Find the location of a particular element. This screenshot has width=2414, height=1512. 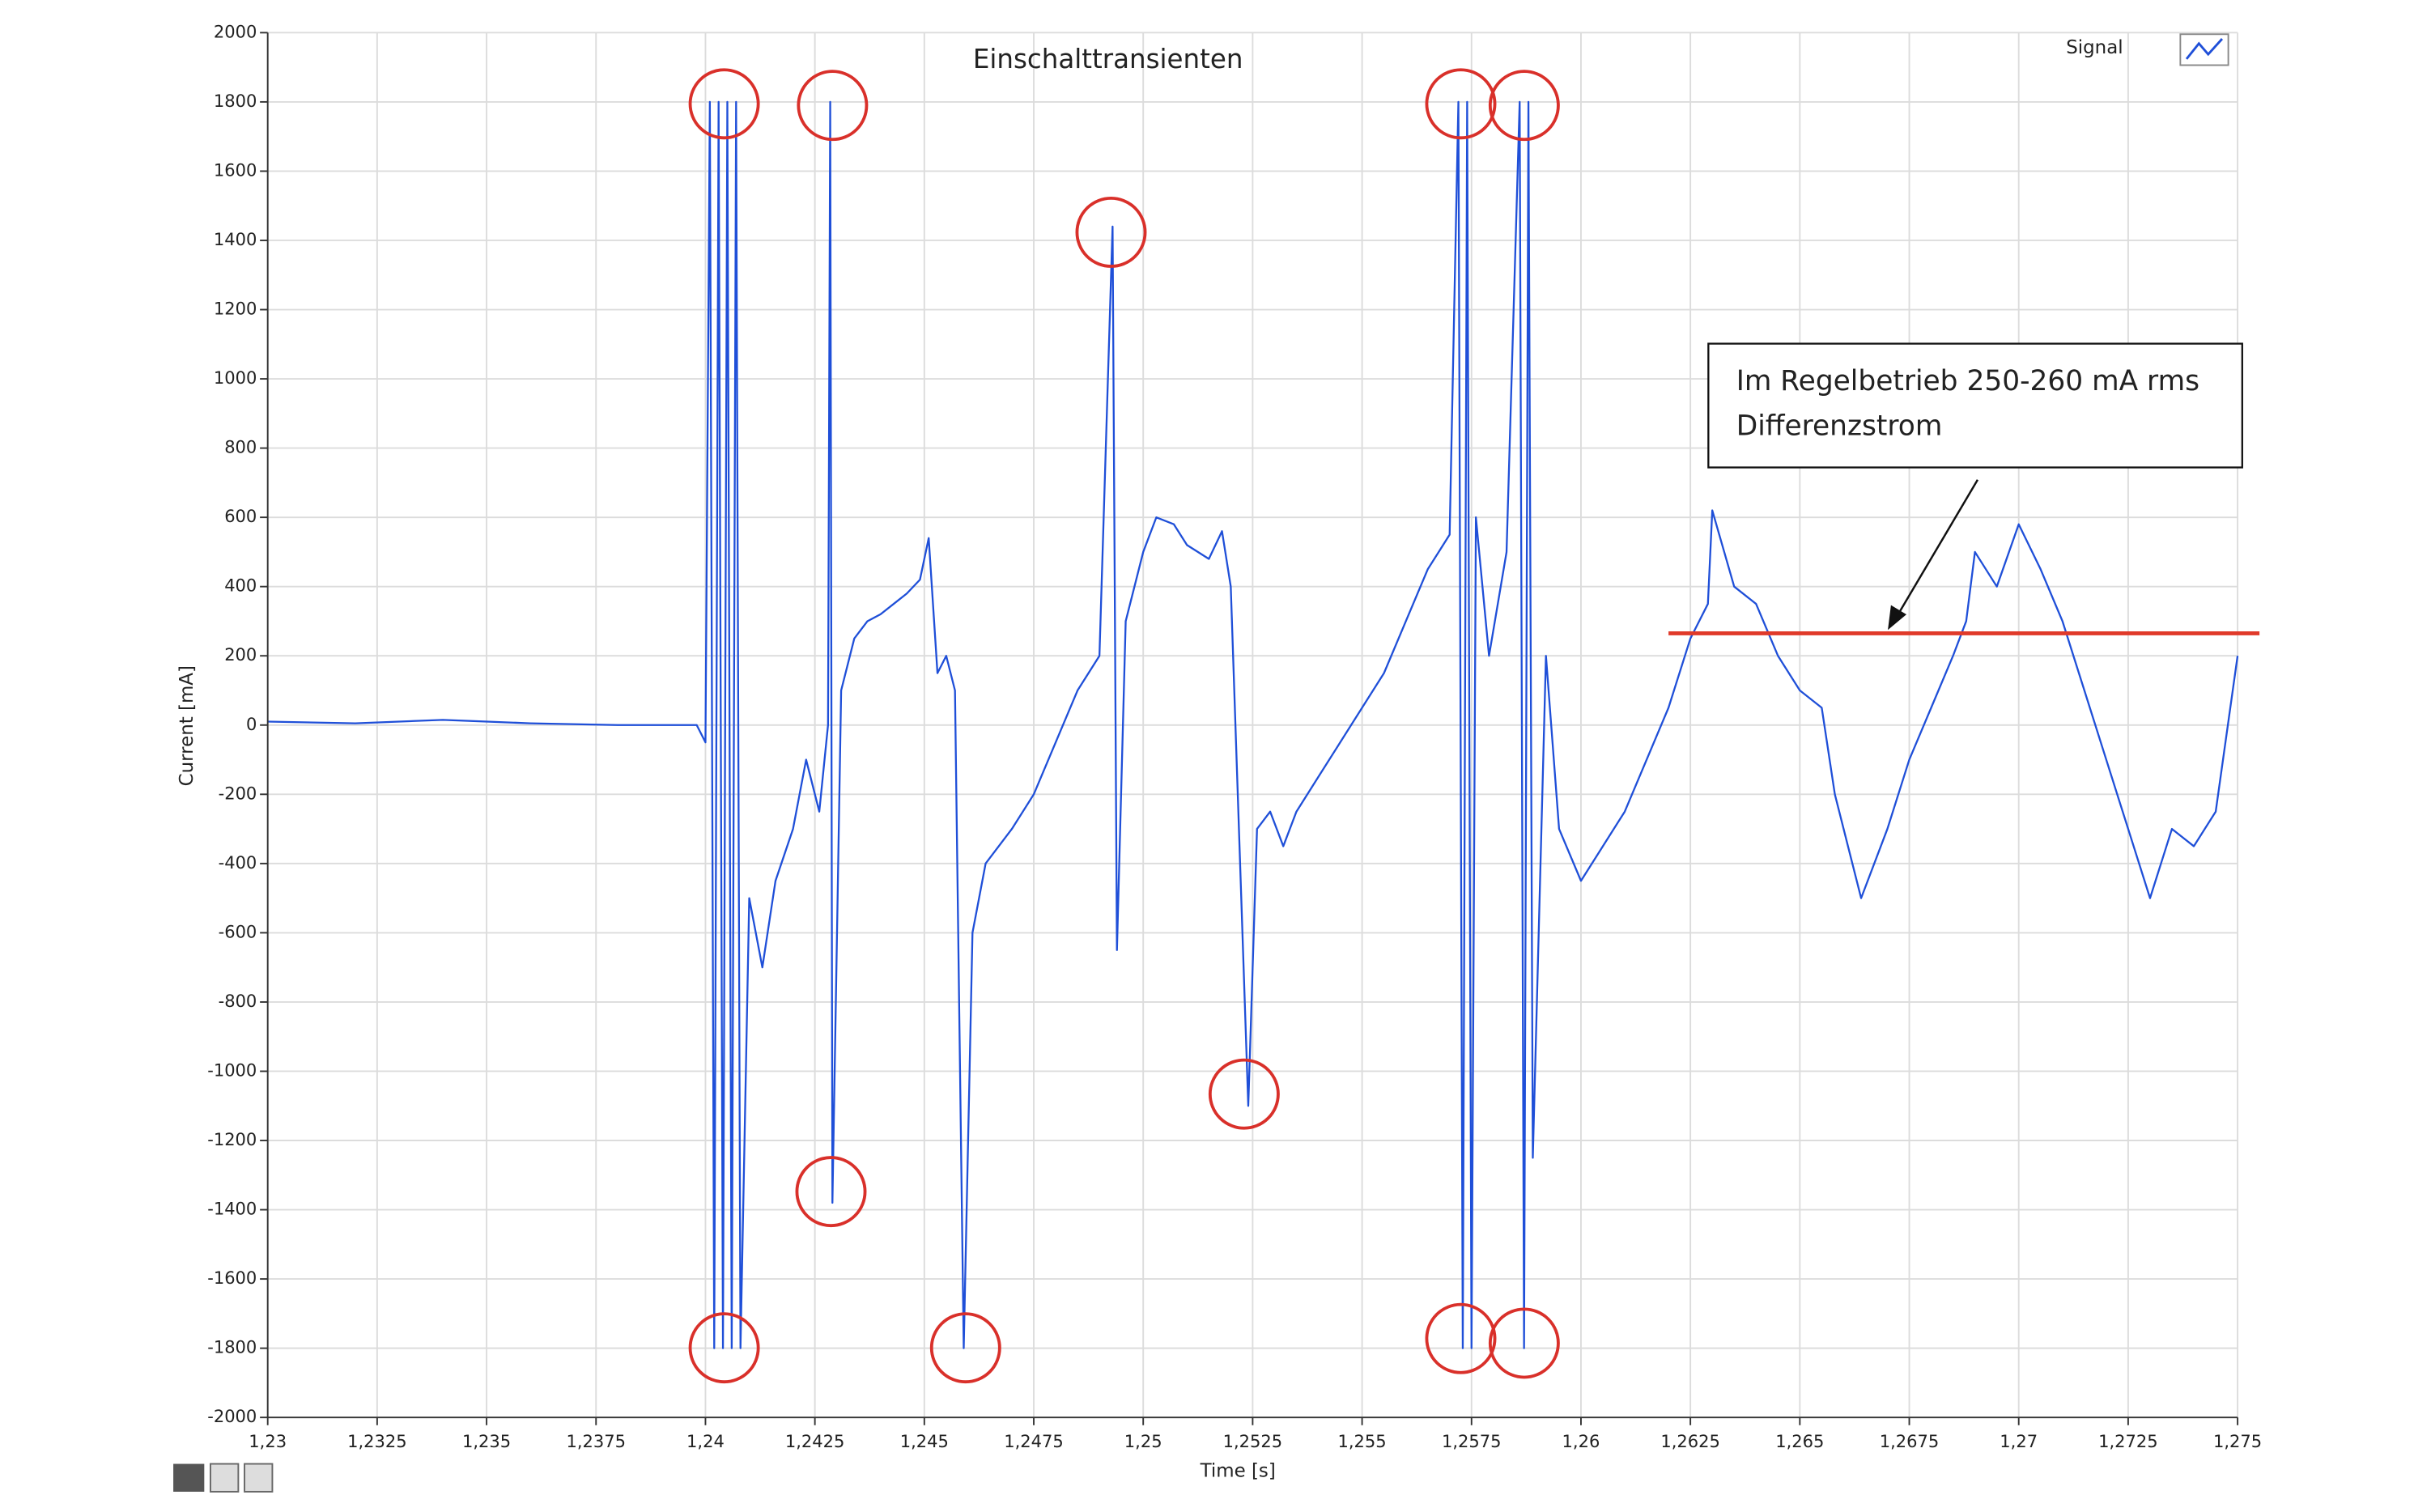

y-tick-label: 1200 is located at coordinates (236, 309).